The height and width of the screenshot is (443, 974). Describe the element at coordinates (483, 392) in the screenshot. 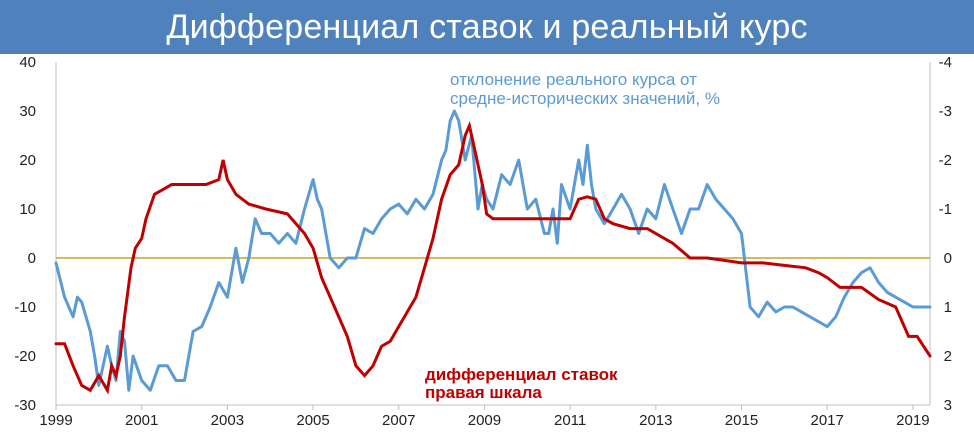

I see `red-series-annotation-line2: правая шкала` at that location.